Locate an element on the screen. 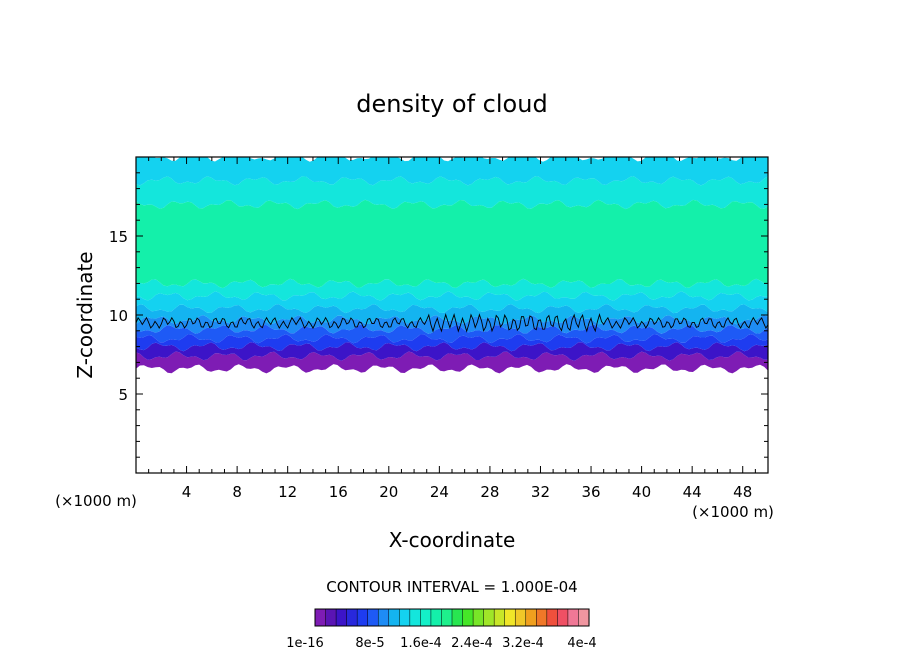  x-tick-label: 32 is located at coordinates (540, 492).